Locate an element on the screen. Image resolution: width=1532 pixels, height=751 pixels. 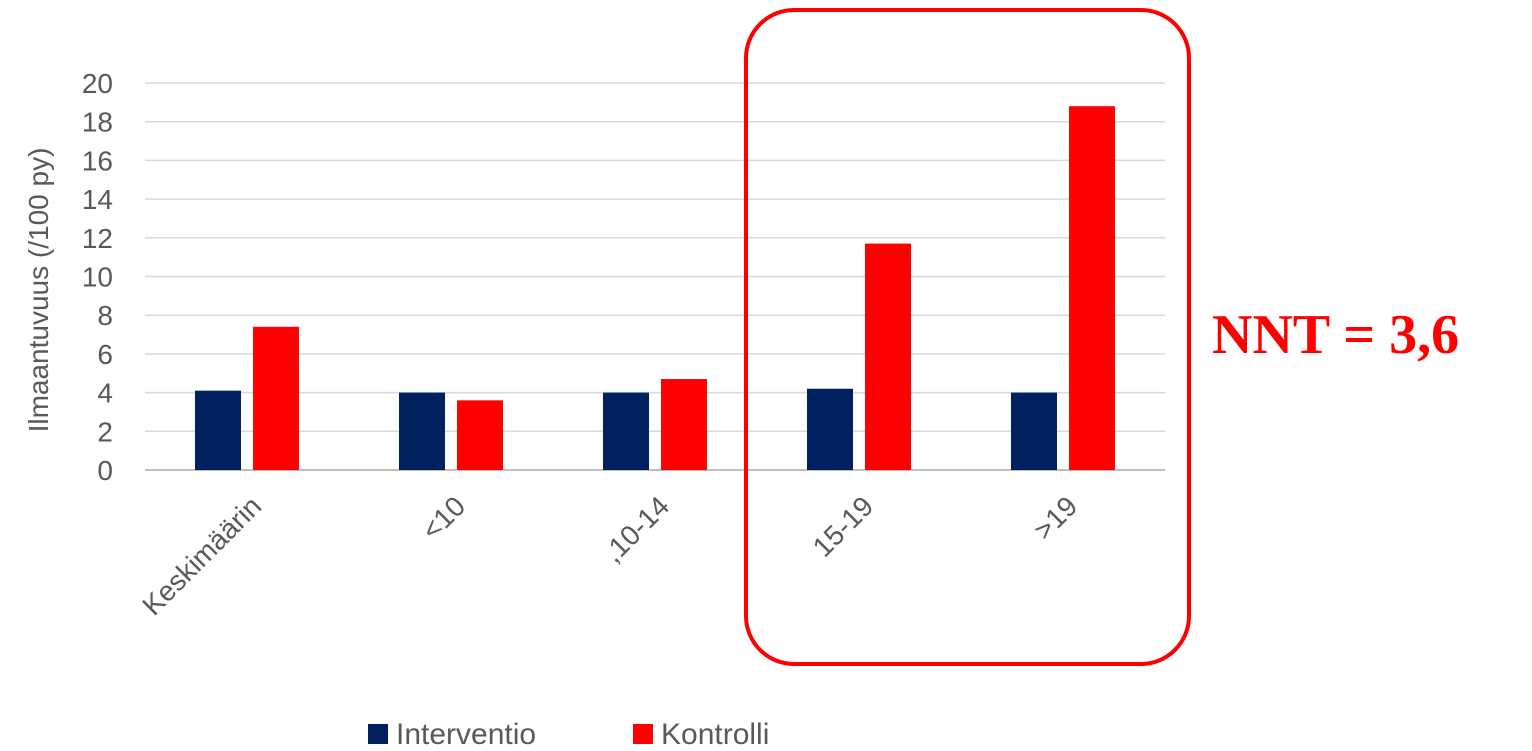
category-labels: Keskimäärin <10 ,10-14 15-19 >19 is located at coordinates (609, 555).